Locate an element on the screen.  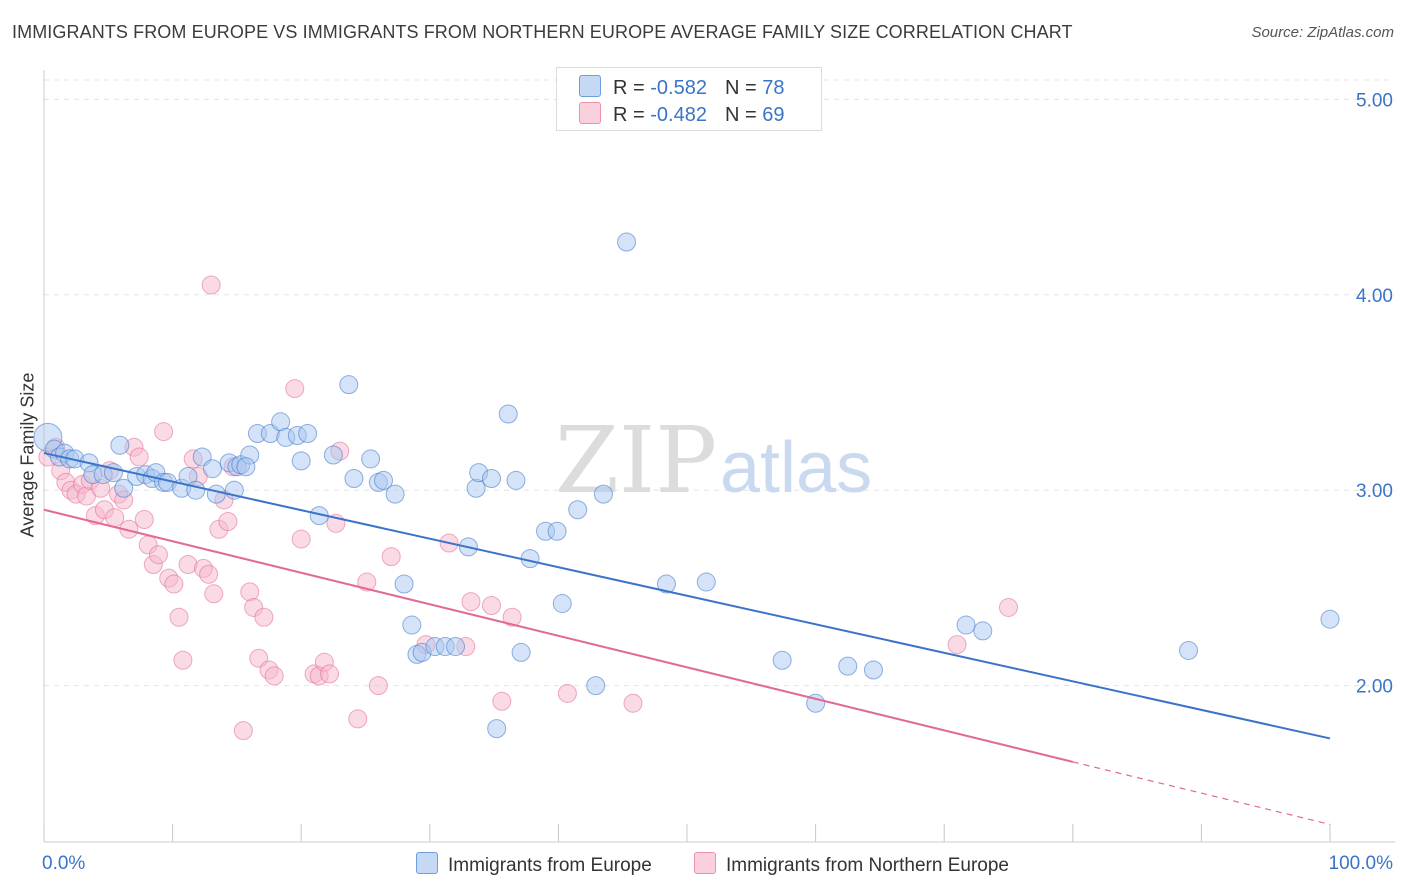
watermark-zip: ZIP is located at coordinates (636, 460).